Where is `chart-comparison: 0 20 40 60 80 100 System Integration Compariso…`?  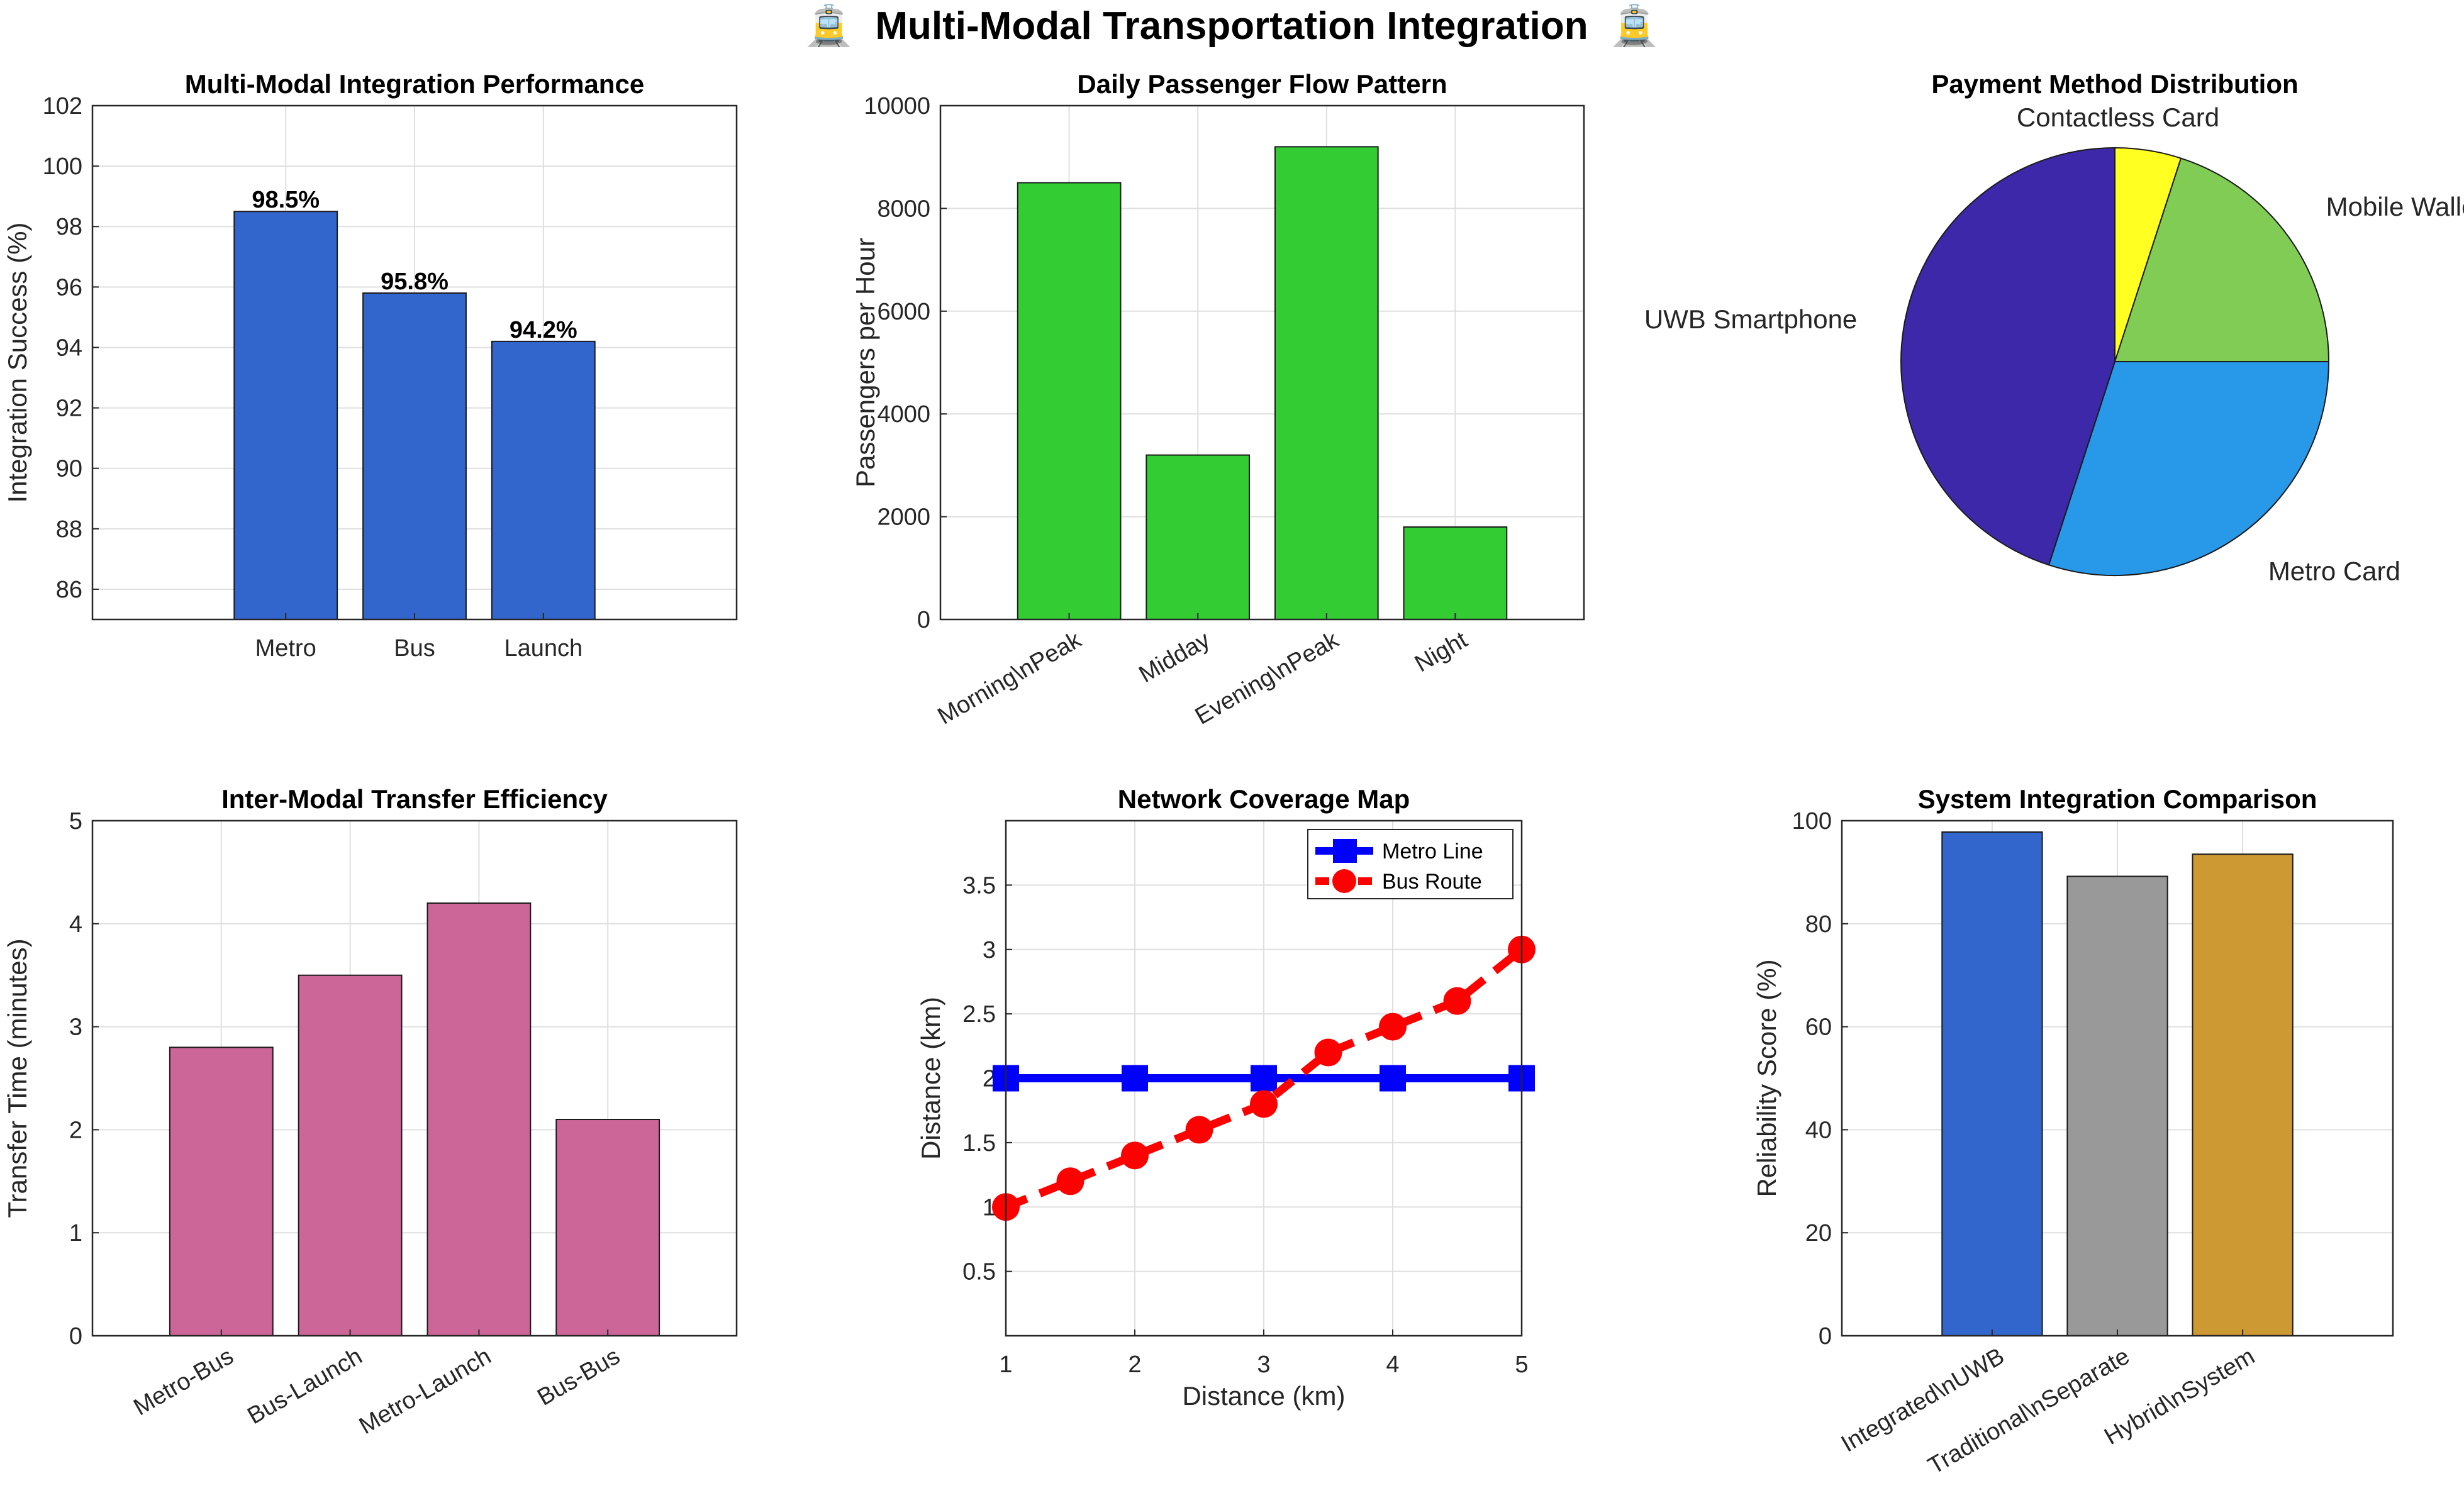 chart-comparison: 0 20 40 60 80 100 System Integration Compariso… is located at coordinates (2073, 1132).